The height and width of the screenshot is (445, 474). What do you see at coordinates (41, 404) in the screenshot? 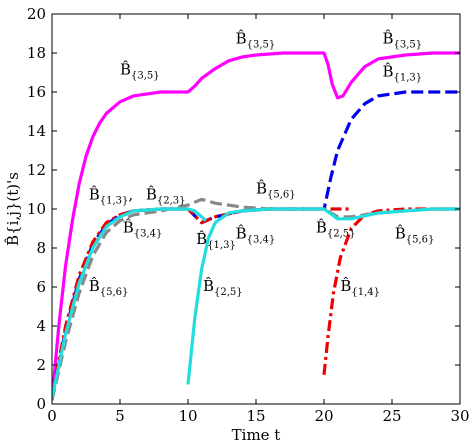
I see `y-tick-label: 0` at bounding box center [41, 404].